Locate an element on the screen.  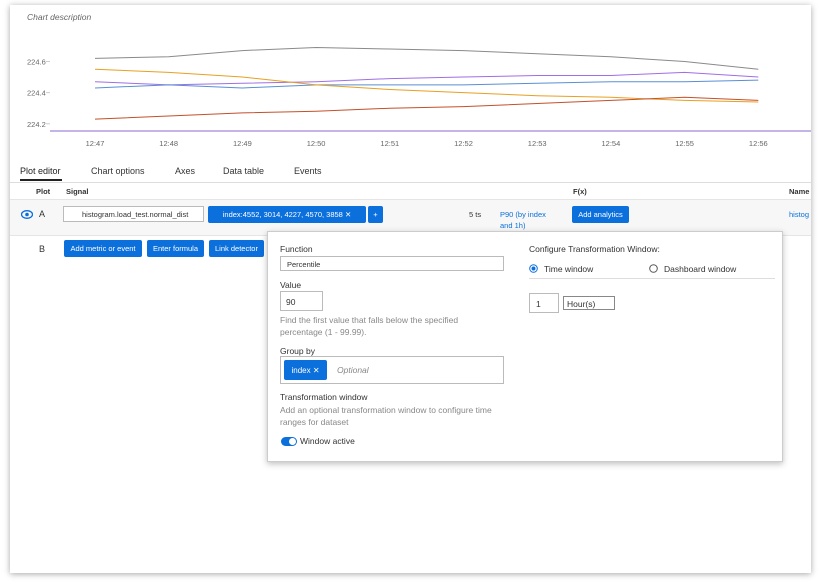
y-tick-label: 224.2 is located at coordinates (36, 124).